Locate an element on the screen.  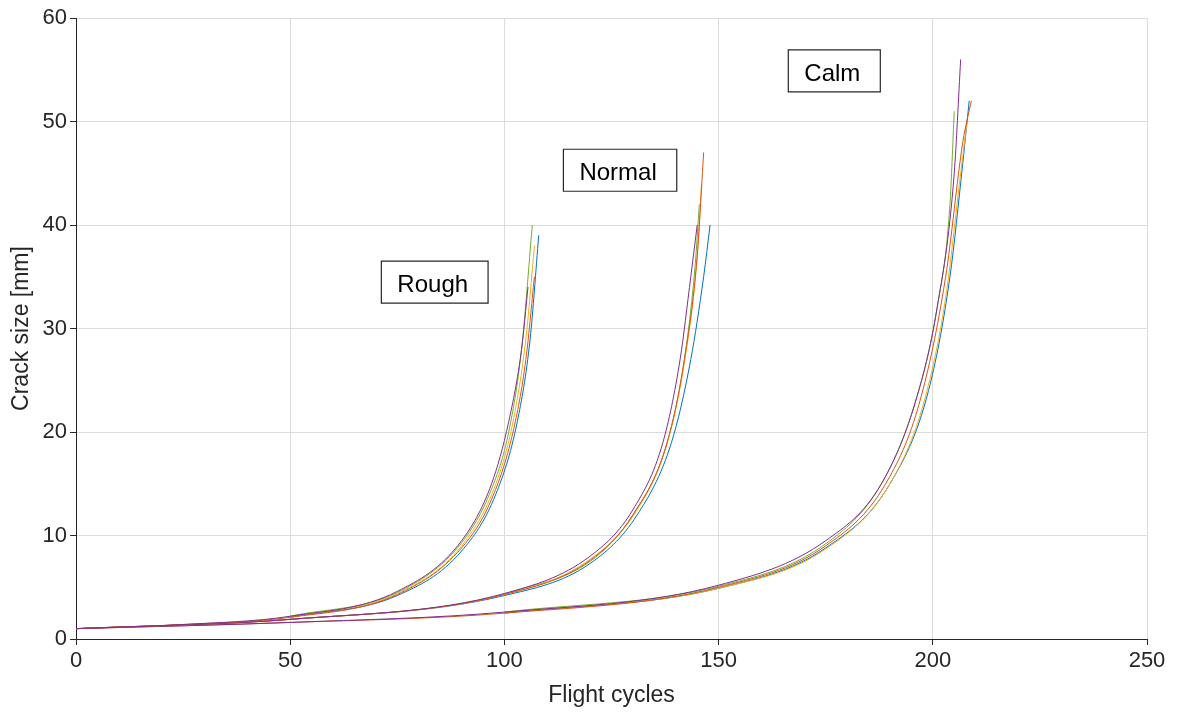
y-tick-label: 20 is located at coordinates (55, 431).